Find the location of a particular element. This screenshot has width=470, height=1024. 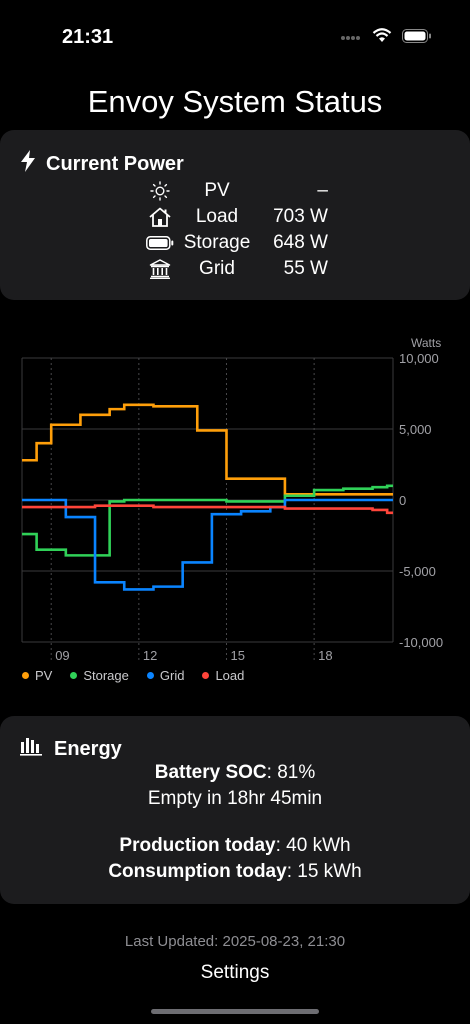

power-label-pv: PV is located at coordinates (217, 190).